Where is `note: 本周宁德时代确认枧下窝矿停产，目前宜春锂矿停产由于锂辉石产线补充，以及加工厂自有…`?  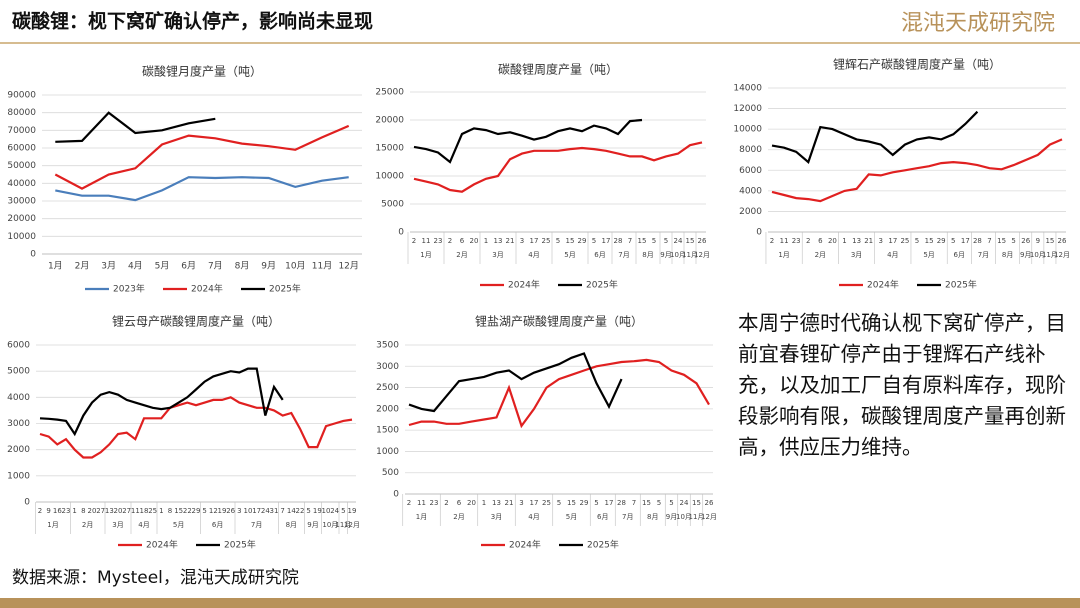 note: 本周宁德时代确认枧下窝矿停产，目前宜春锂矿停产由于锂辉石产线补充，以及加工厂自有… is located at coordinates (902, 385).